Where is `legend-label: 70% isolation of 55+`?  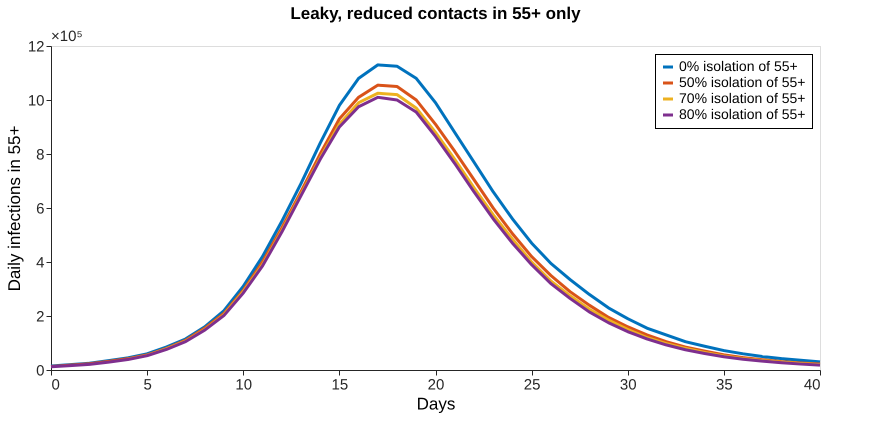 legend-label: 70% isolation of 55+ is located at coordinates (742, 98).